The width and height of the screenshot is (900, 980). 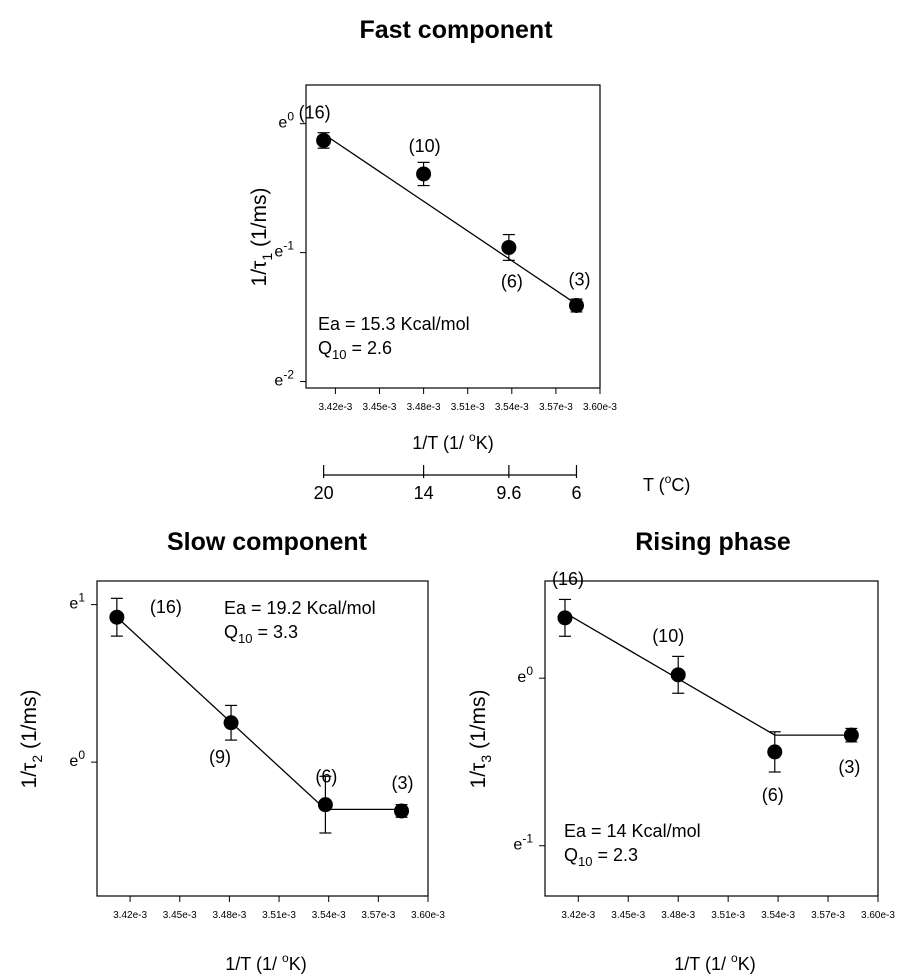 I want to click on q10-annotation: Q10 = 3.3, so click(x=261, y=634).